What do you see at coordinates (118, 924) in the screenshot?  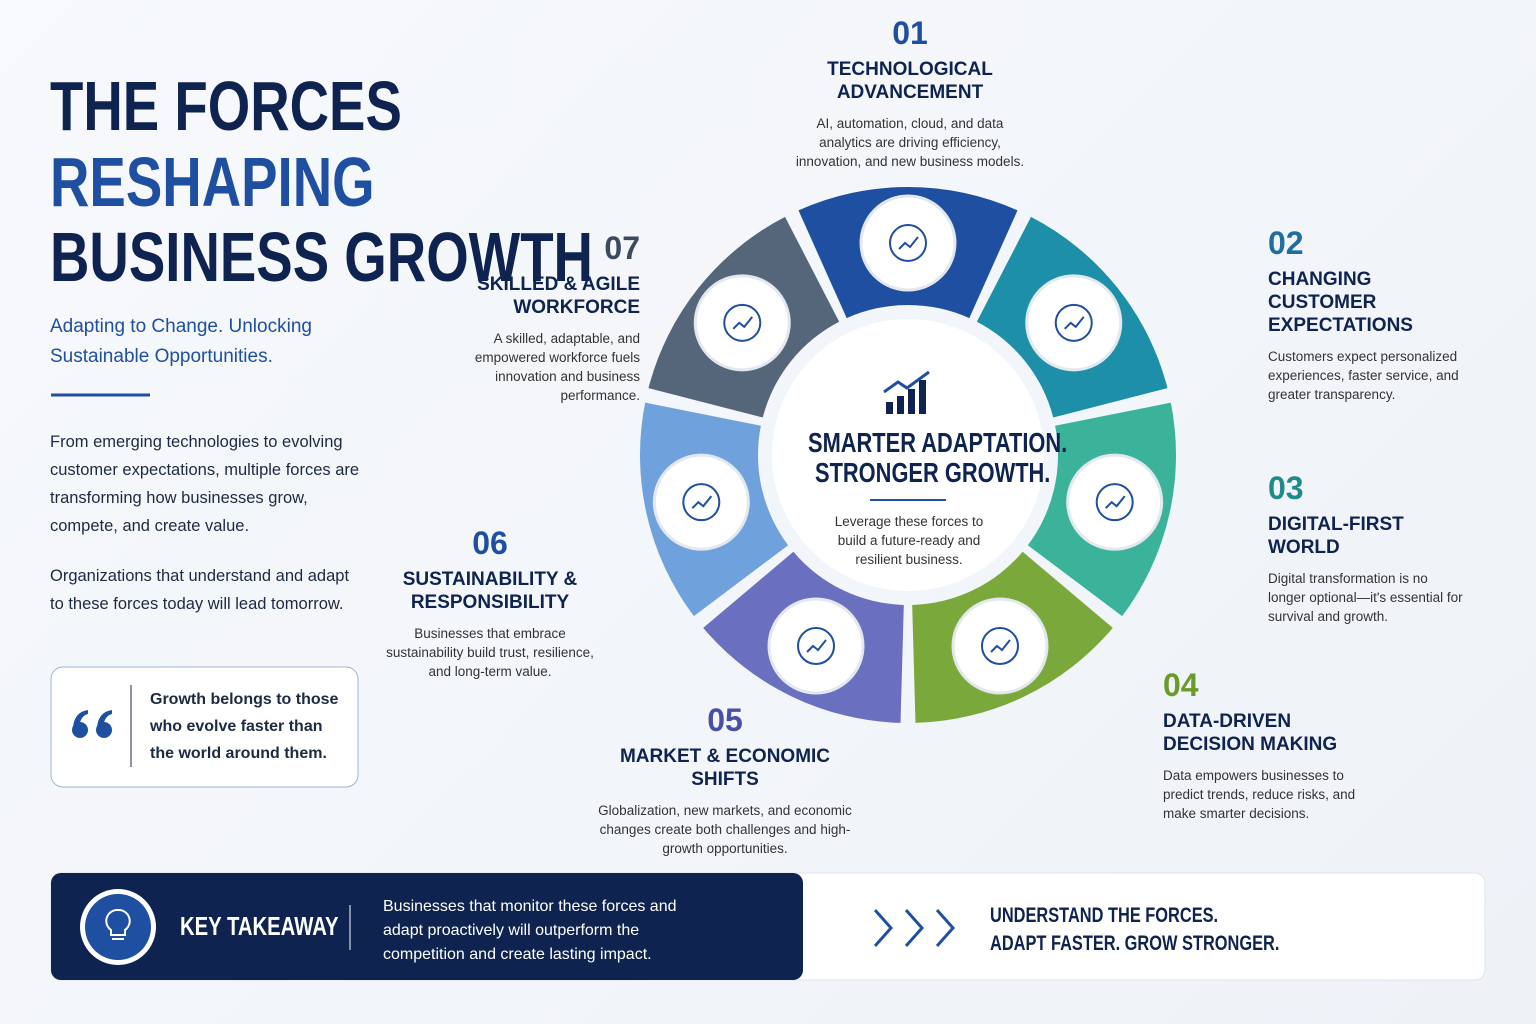 I see `bulb-icon` at bounding box center [118, 924].